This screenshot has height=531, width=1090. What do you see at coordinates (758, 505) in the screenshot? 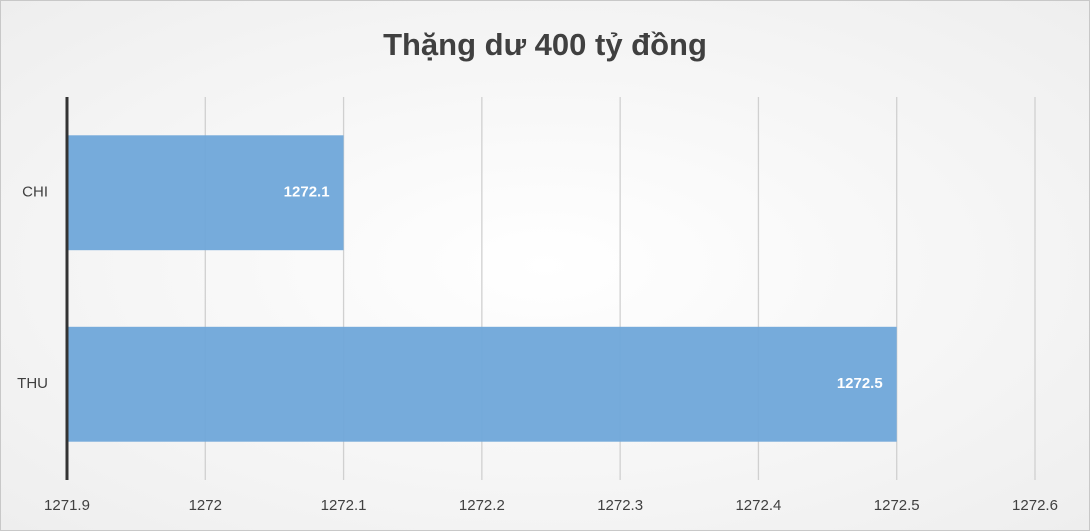
I see `x-tick-label: 1272.4` at bounding box center [758, 505].